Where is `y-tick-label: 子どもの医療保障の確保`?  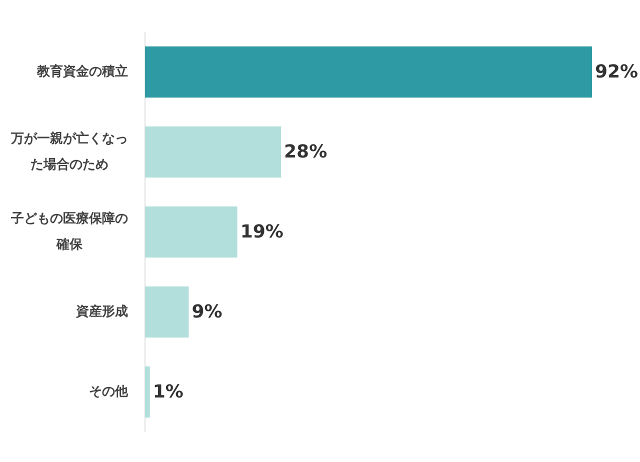 y-tick-label: 子どもの医療保障の確保 is located at coordinates (69, 231).